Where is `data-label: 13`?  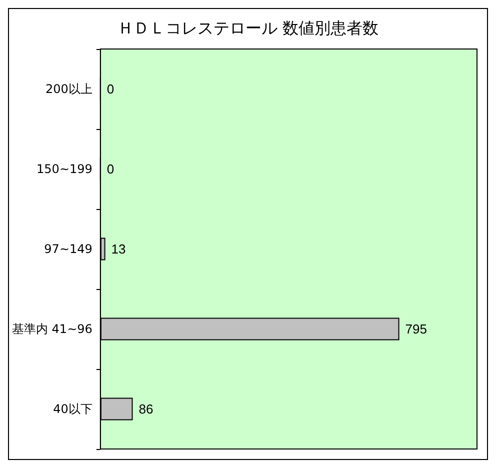
data-label: 13 is located at coordinates (118, 249).